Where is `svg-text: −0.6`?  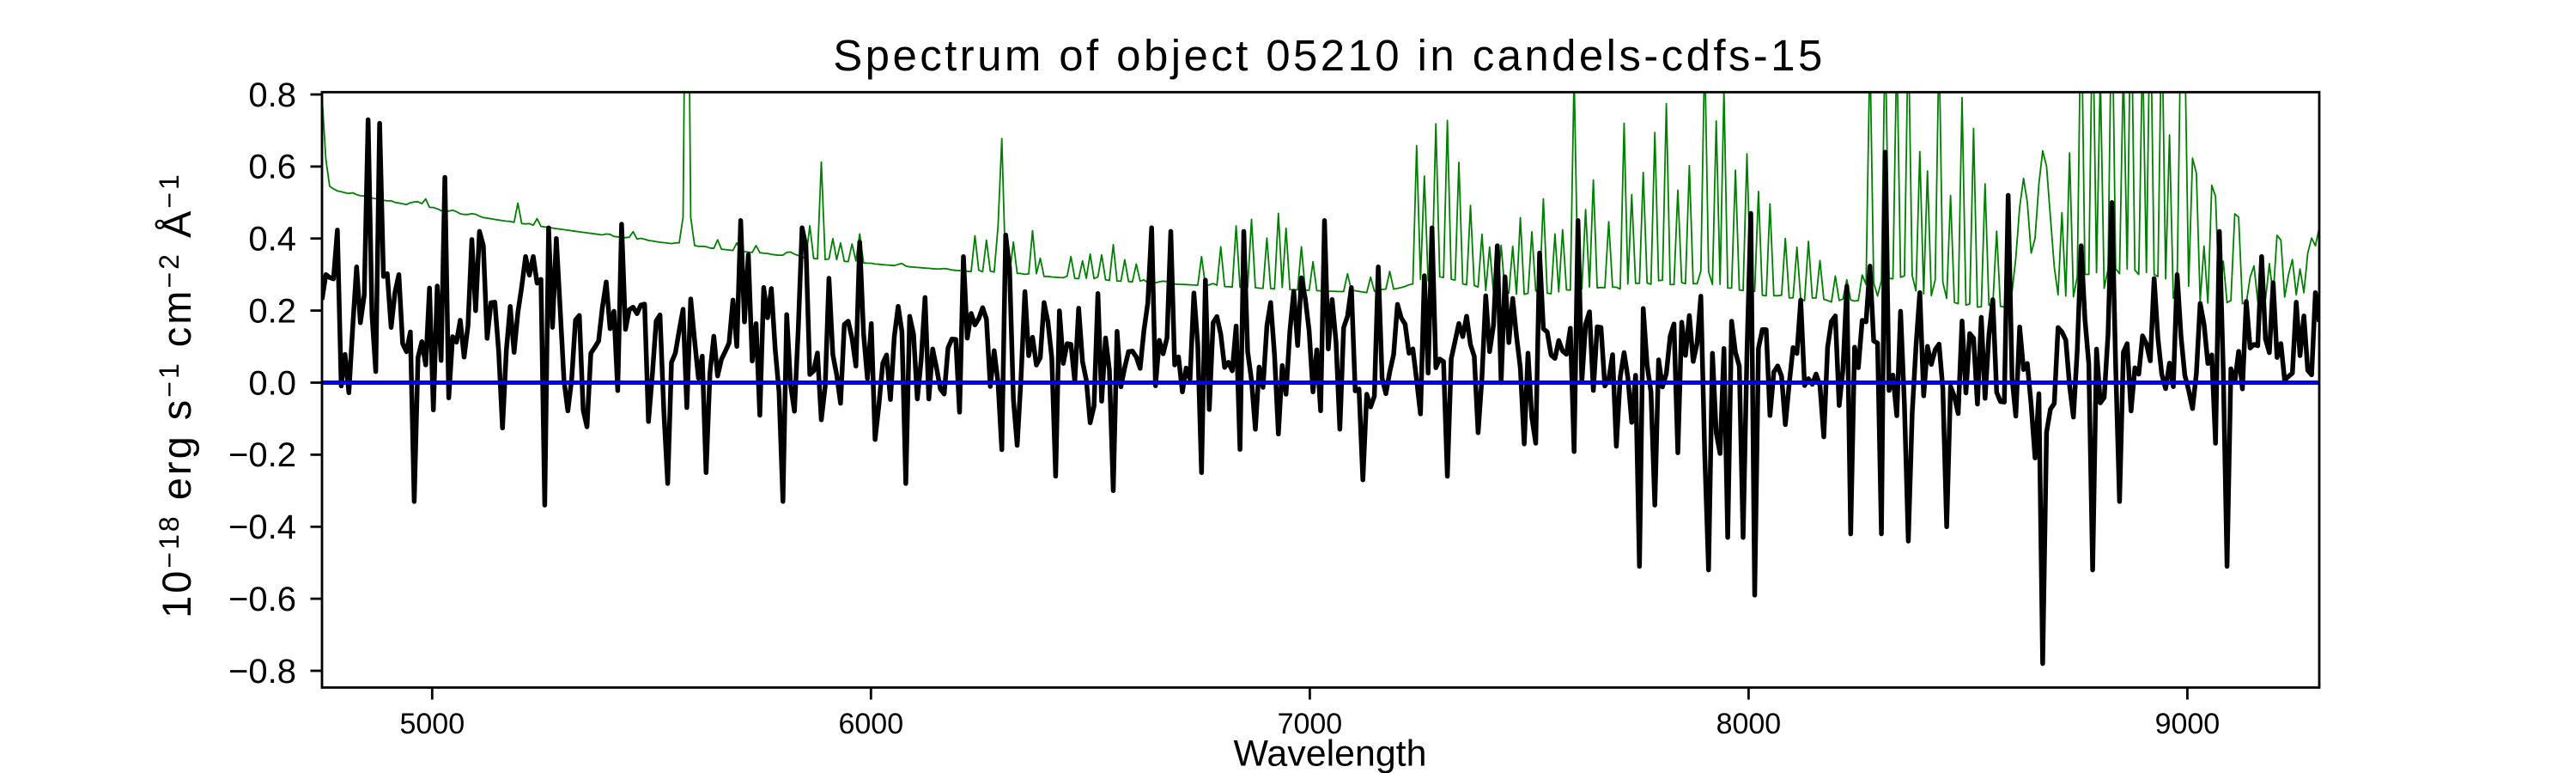
svg-text: −0.6 is located at coordinates (262, 599).